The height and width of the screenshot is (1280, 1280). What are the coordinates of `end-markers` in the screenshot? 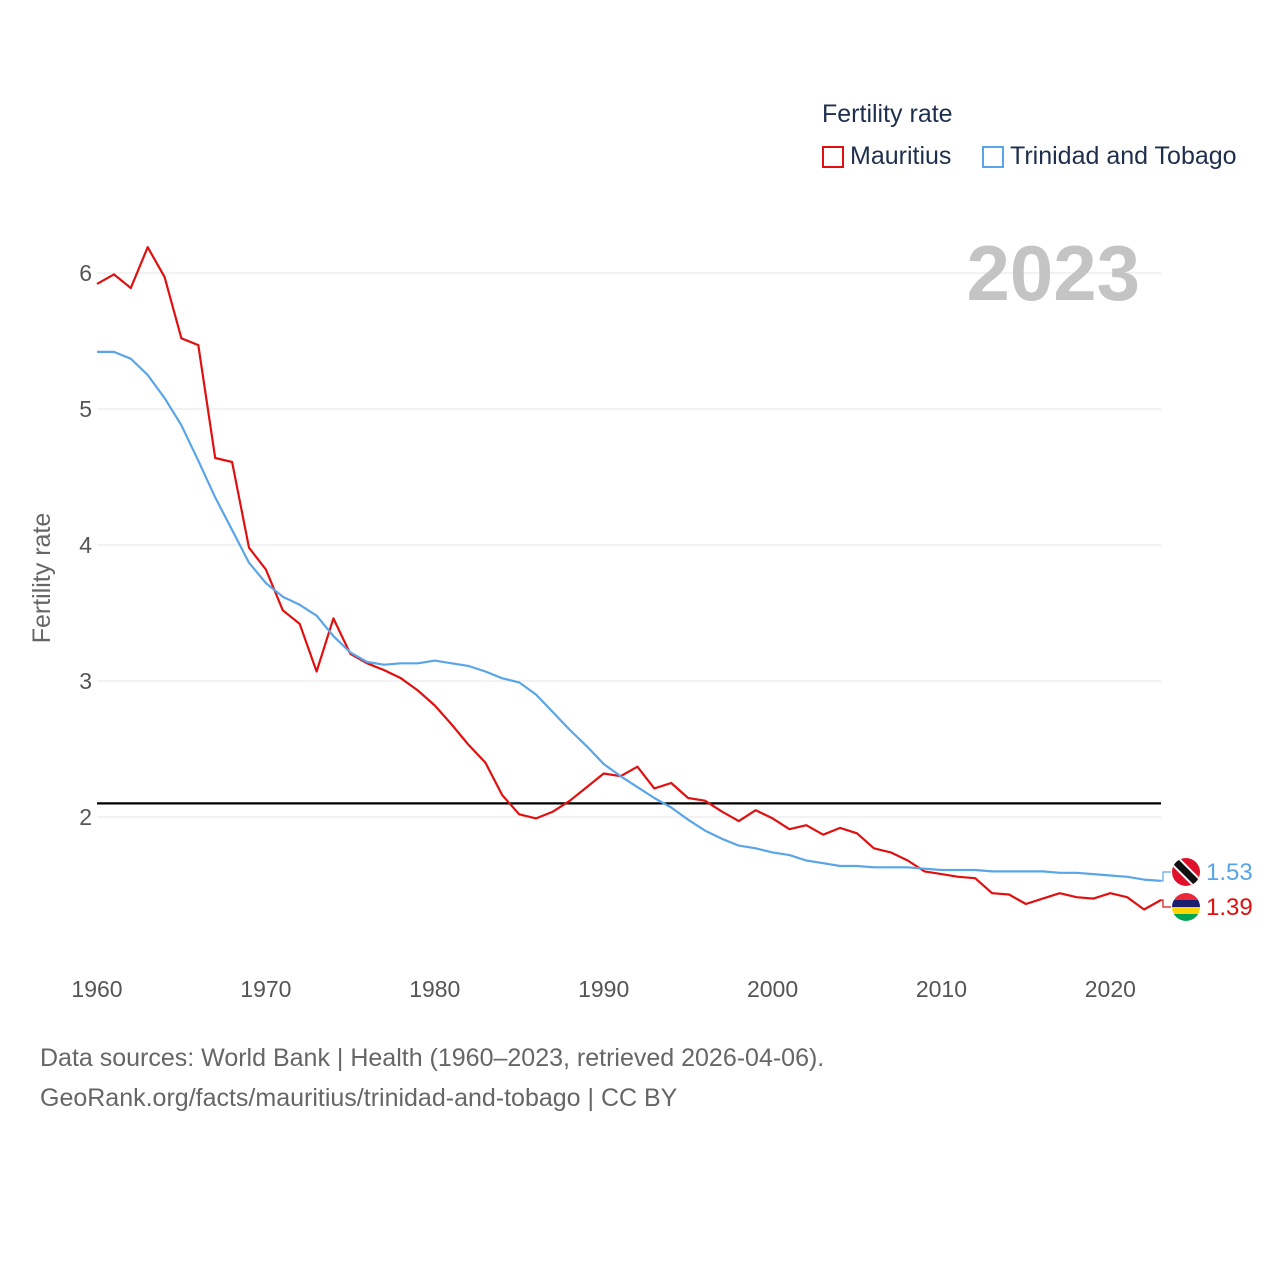 It's located at (1186, 889).